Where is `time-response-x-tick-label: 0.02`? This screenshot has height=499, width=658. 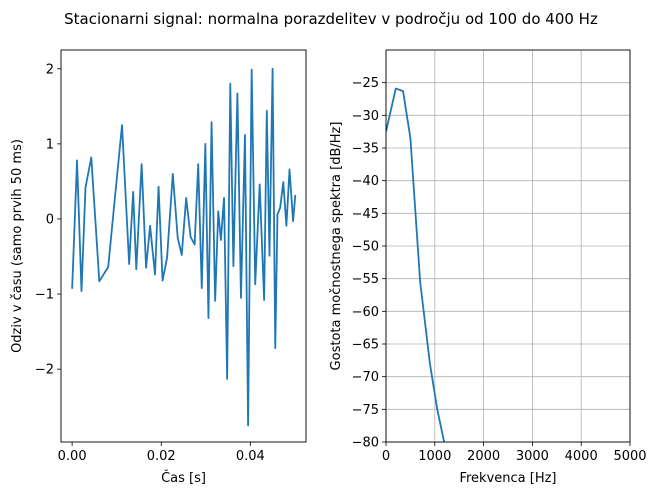 time-response-x-tick-label: 0.02 is located at coordinates (161, 456).